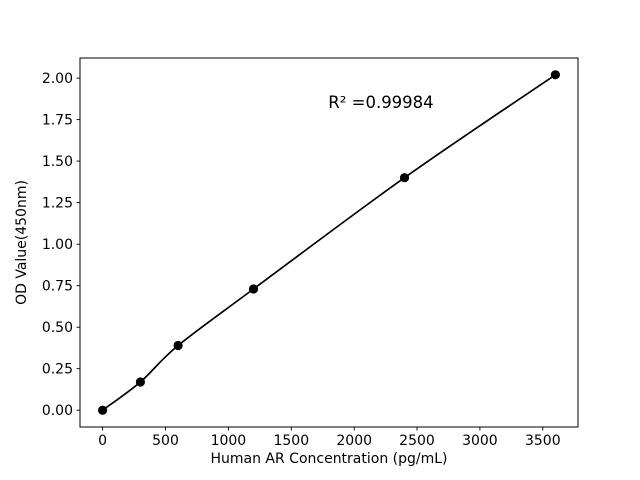  I want to click on y-axis-label: OD Value(450nm), so click(22, 242).